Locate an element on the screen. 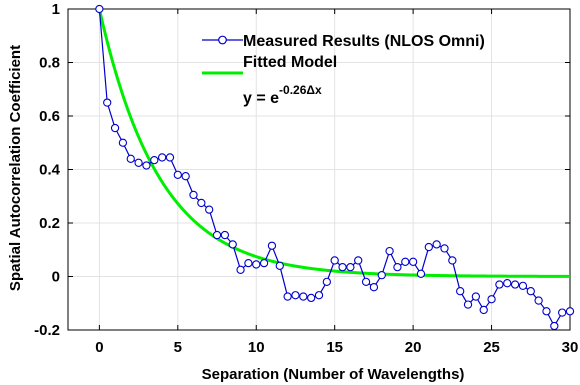 The image size is (580, 385). x-tick-label: 20 is located at coordinates (413, 347).